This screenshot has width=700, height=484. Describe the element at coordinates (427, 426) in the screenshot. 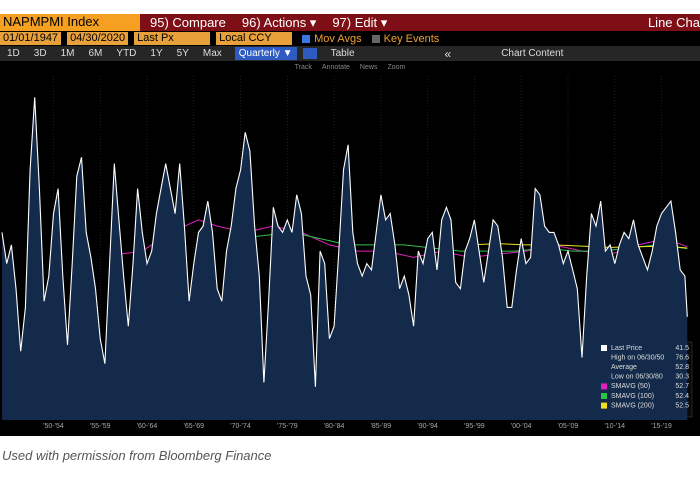

I see `x-tick-label: '90-'94` at that location.